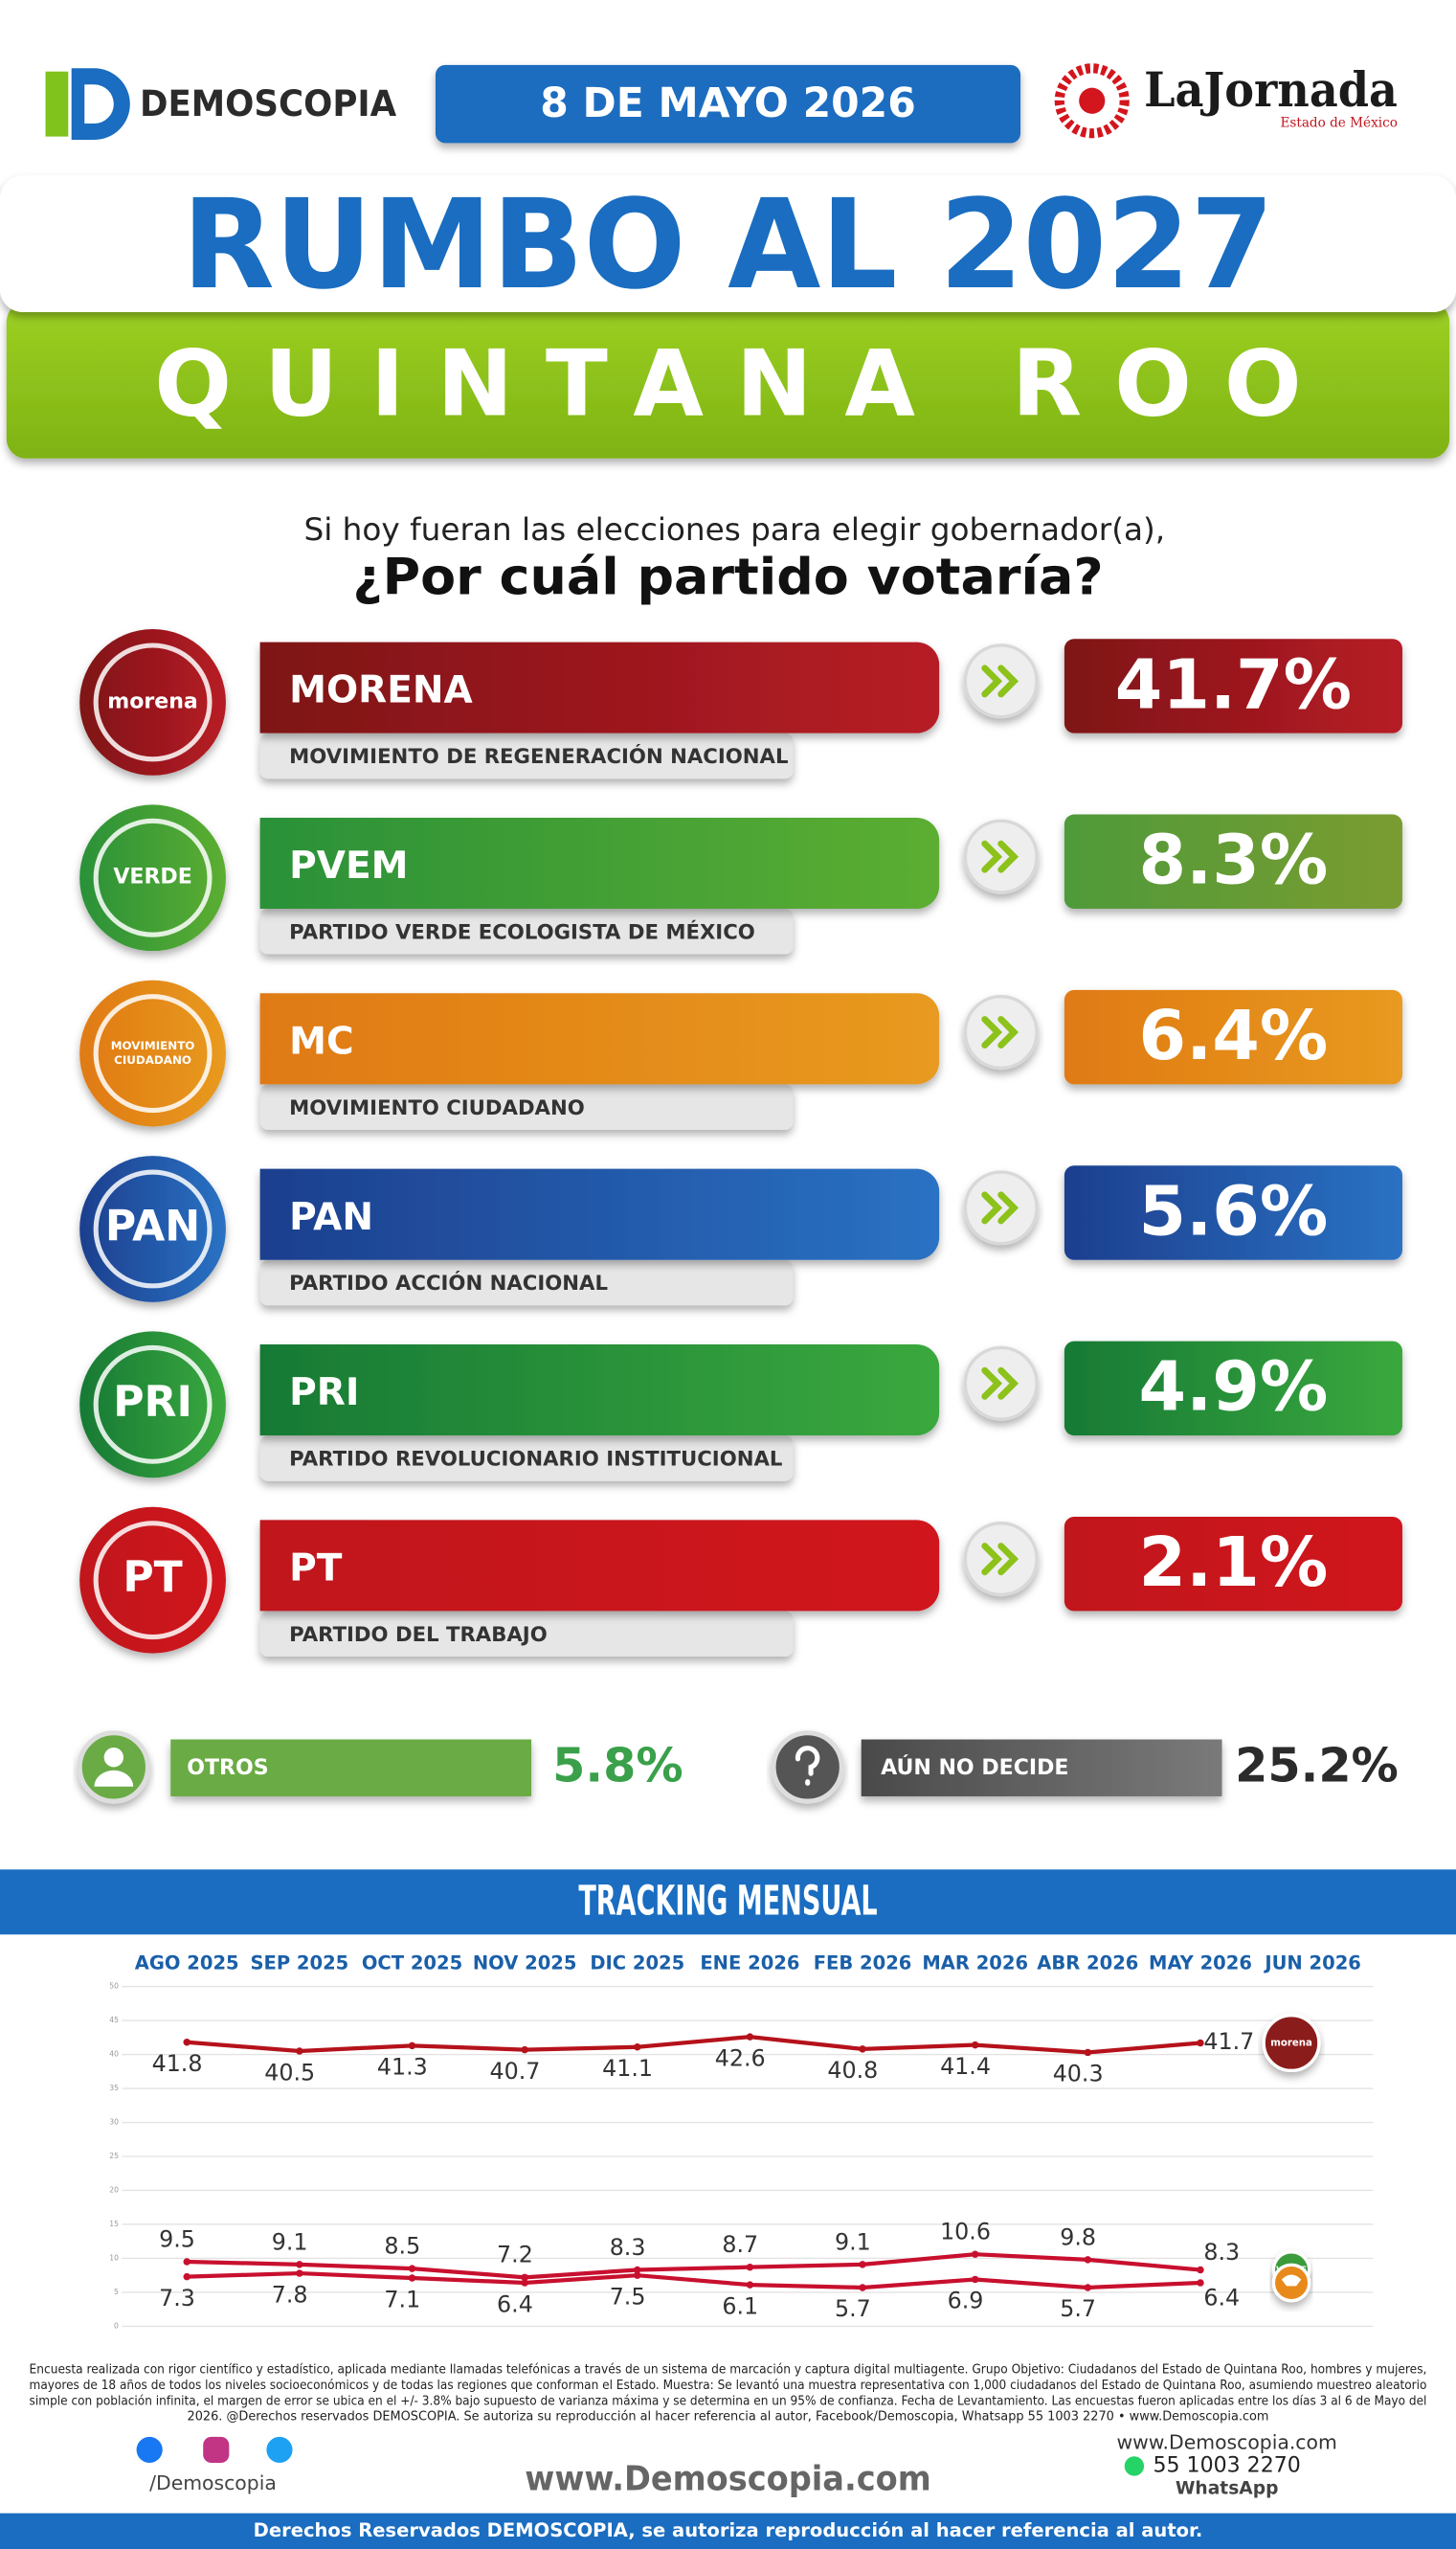 This screenshot has height=2549, width=1456. Describe the element at coordinates (1291, 2043) in the screenshot. I see `series-name: morena` at that location.